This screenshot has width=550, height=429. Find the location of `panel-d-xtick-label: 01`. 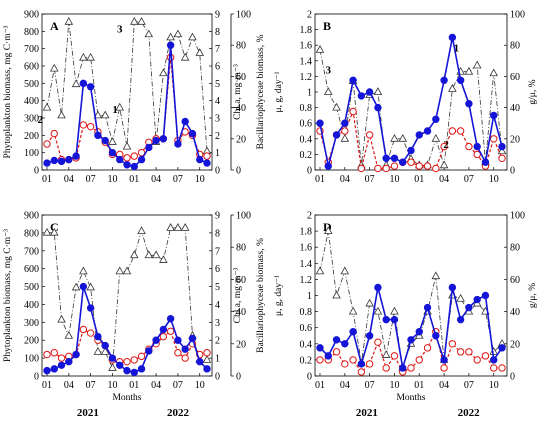

panel-d-xtick-label: 01 is located at coordinates (419, 385).